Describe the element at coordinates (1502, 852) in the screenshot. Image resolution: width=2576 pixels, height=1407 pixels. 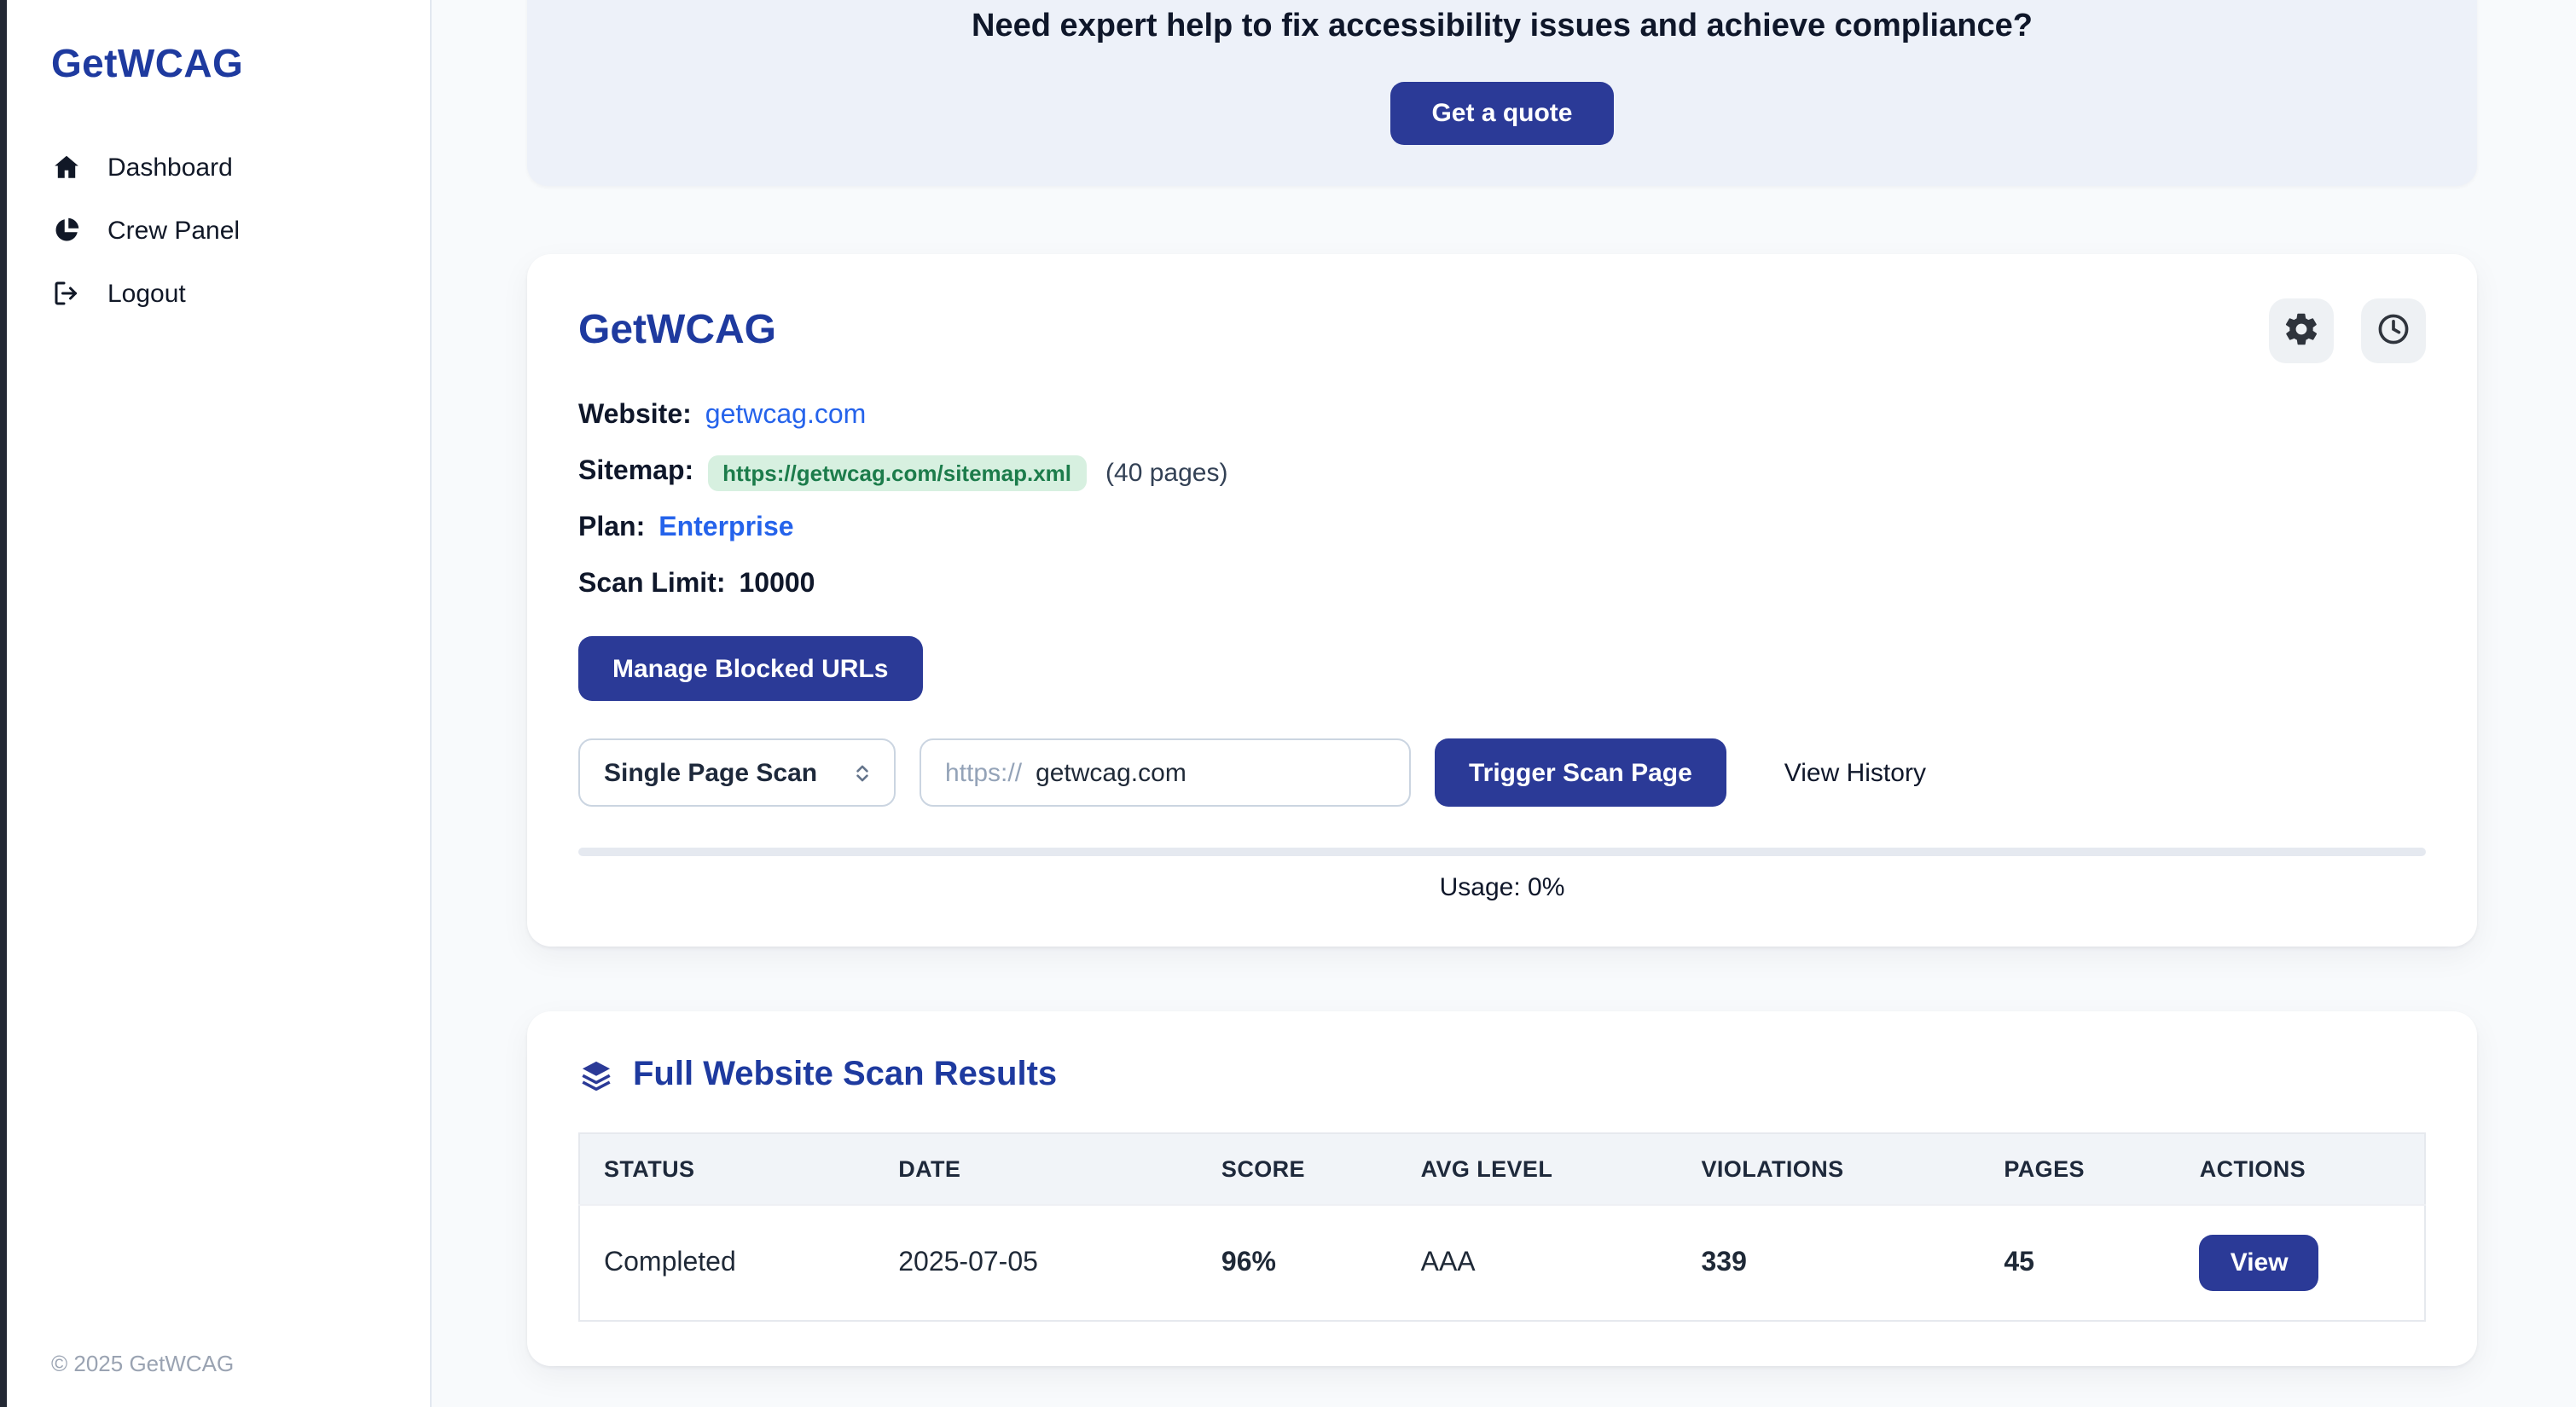
I see `usage-progress` at that location.